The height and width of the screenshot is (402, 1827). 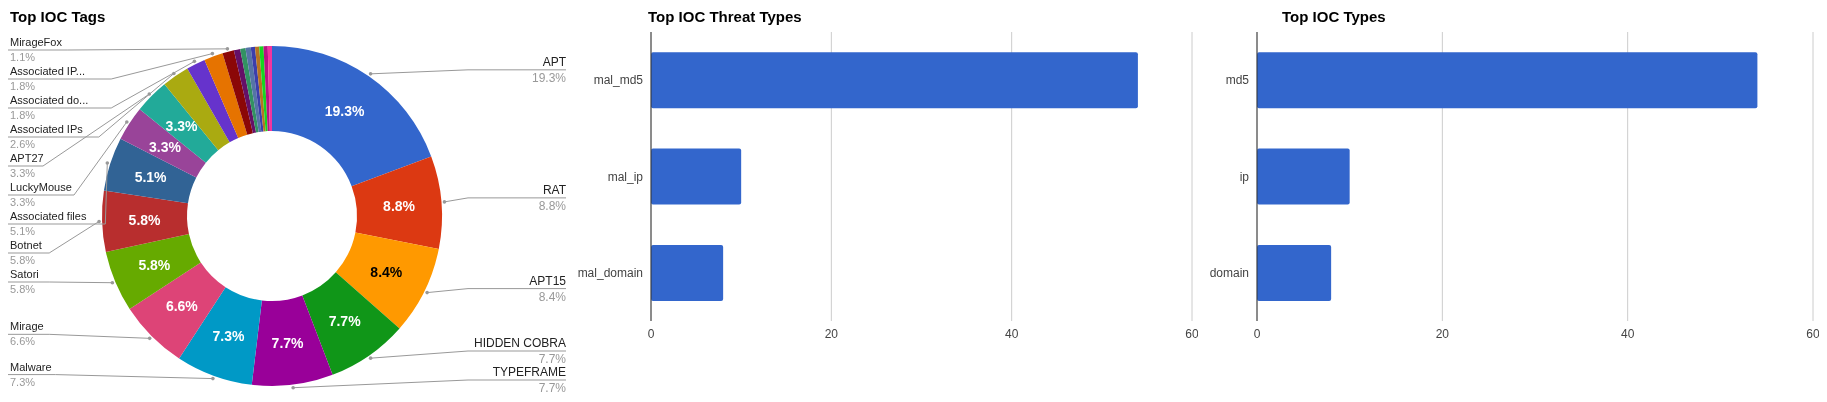 What do you see at coordinates (552, 296) in the screenshot?
I see `text: 8.4%` at bounding box center [552, 296].